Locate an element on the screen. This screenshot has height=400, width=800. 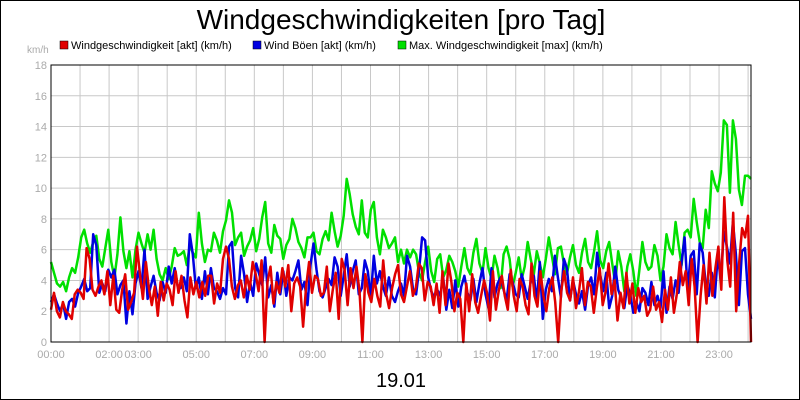
legend-label-max: Max. Windgeschwindigkeit [max] (km/h) is located at coordinates (506, 46).